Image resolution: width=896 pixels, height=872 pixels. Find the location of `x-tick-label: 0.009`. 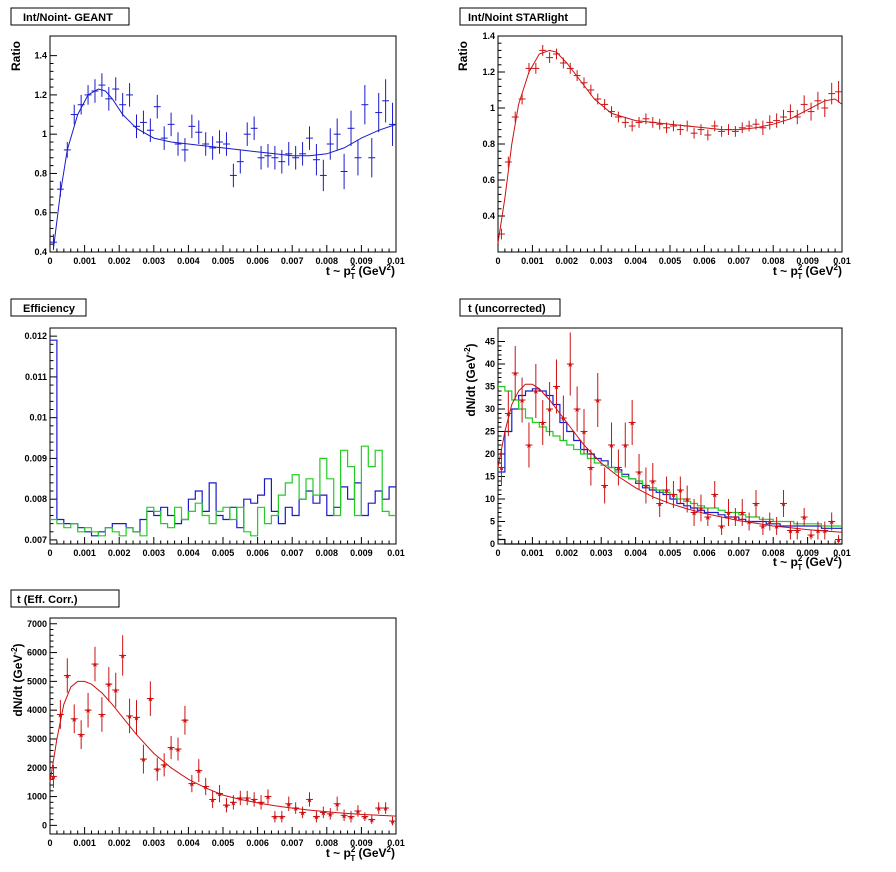

x-tick-label: 0.009 is located at coordinates (807, 261).